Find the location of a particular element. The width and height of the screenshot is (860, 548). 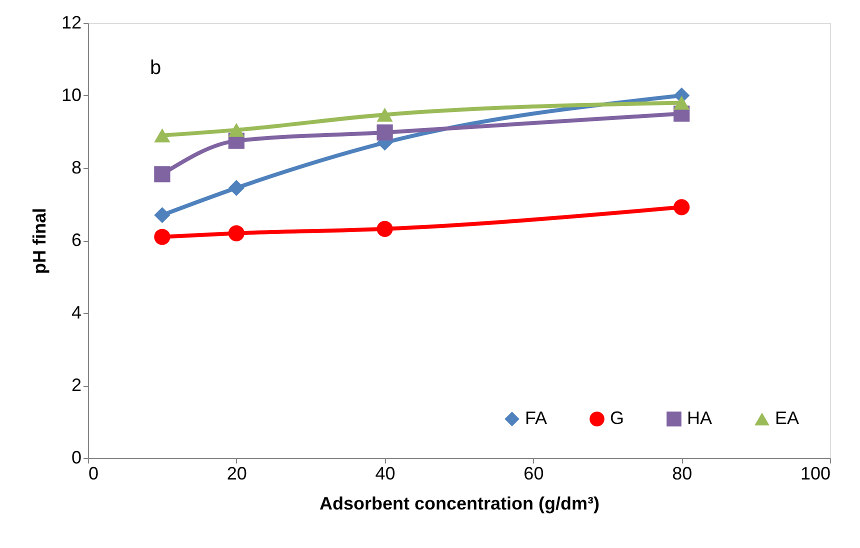

x-tick-label: 60 is located at coordinates (534, 474).